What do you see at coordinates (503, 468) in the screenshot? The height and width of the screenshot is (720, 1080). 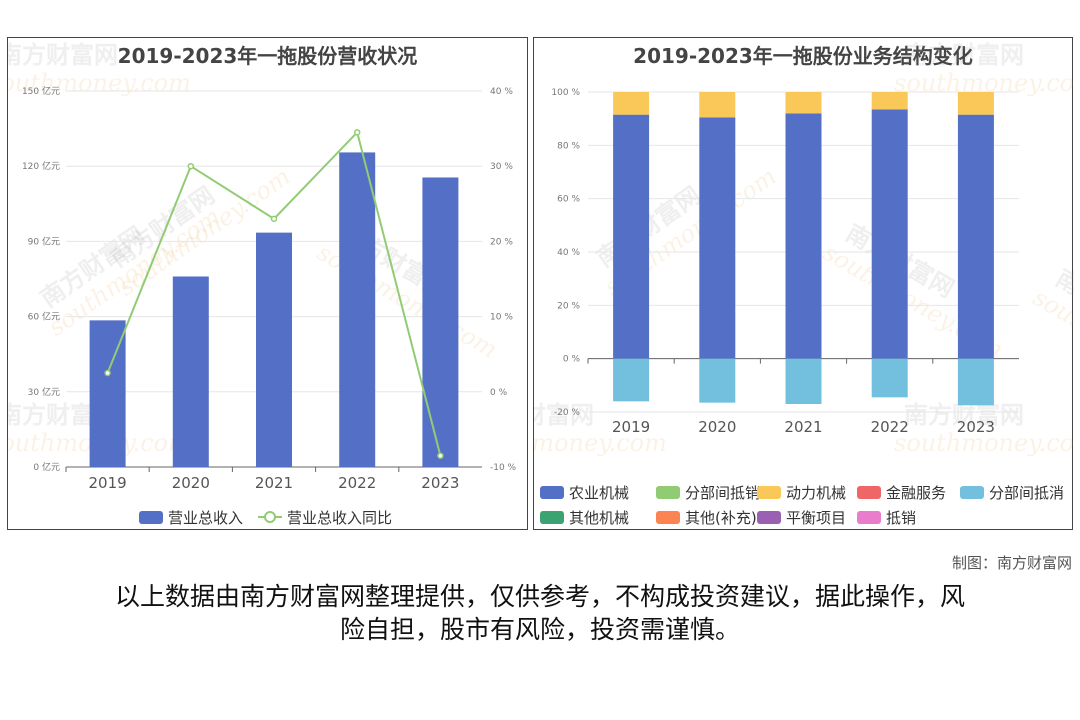 I see `y-right-tick-label: -10 %` at bounding box center [503, 468].